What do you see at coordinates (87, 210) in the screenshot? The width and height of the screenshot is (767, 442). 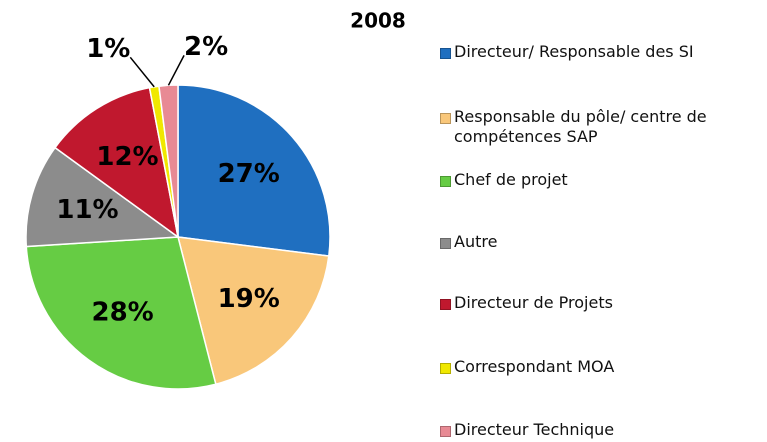 I see `data-label: 11%` at bounding box center [87, 210].